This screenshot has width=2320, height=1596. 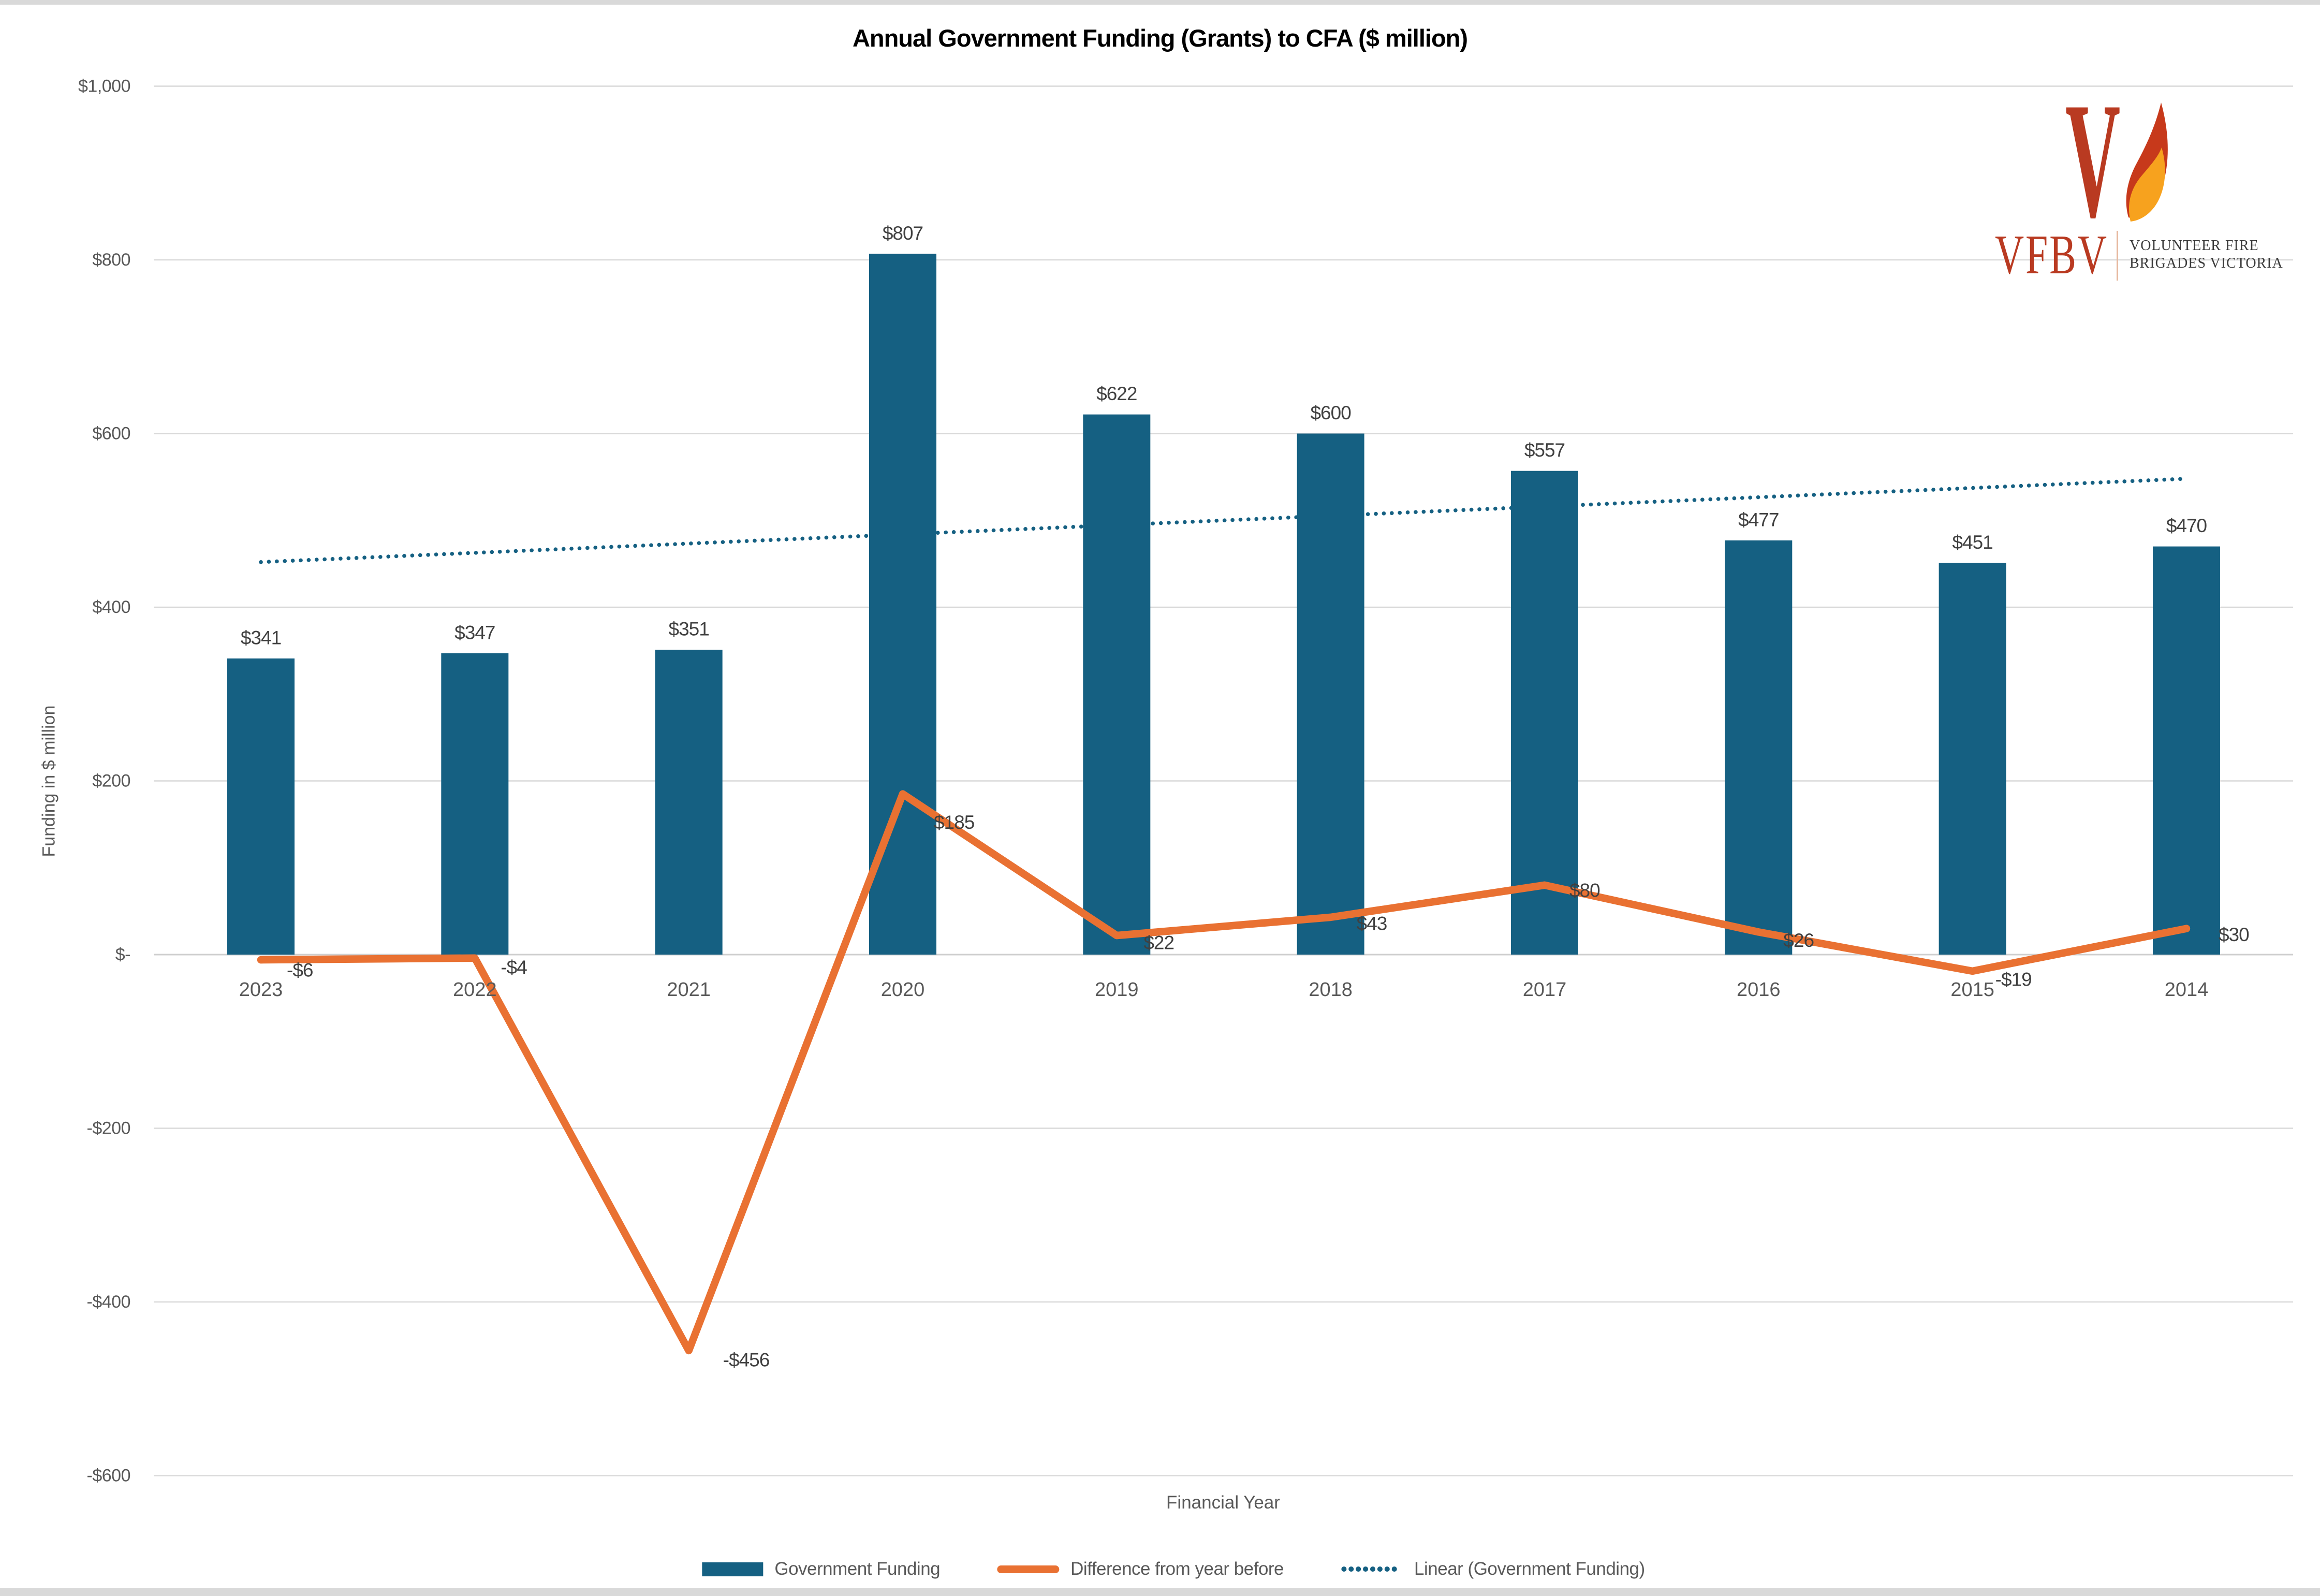 I want to click on flame-inner-icon, so click(x=2146, y=185).